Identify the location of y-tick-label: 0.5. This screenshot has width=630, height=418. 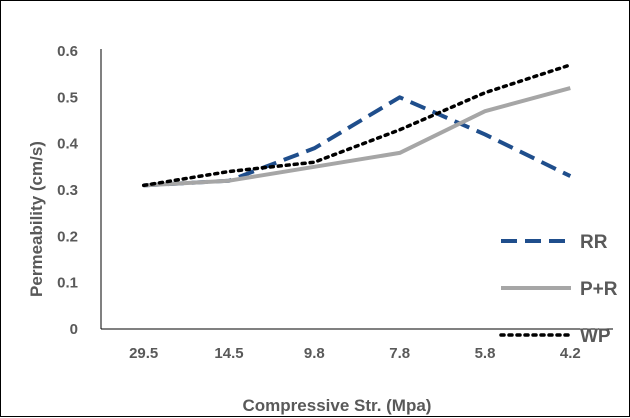
(67, 97).